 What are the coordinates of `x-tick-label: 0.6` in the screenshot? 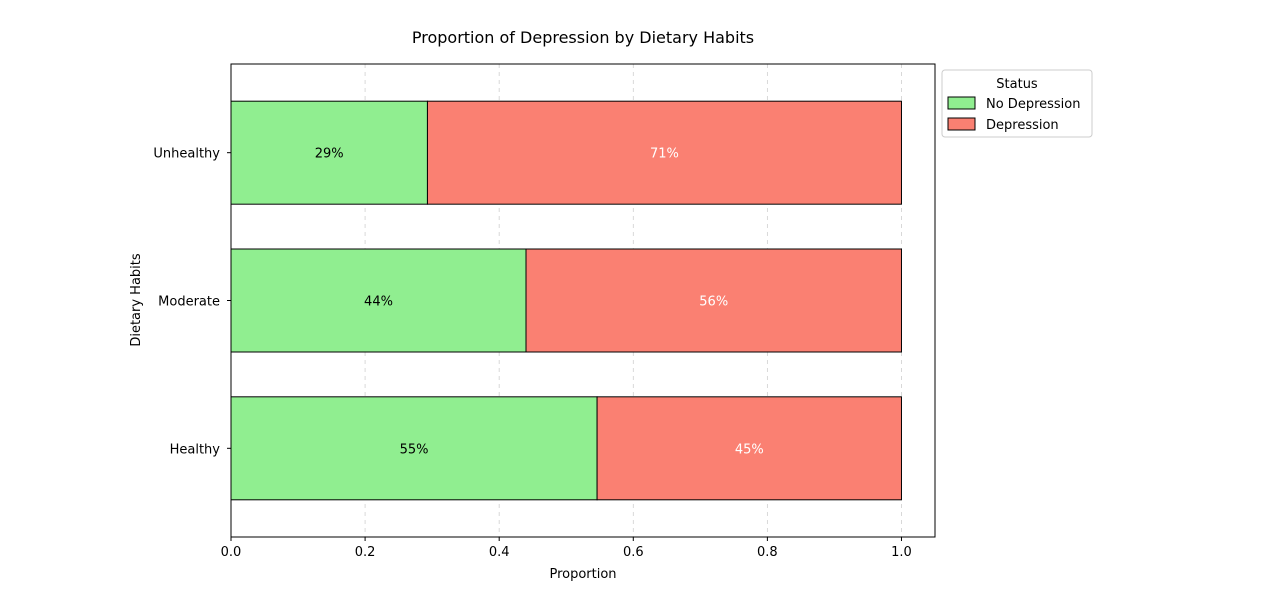 It's located at (633, 552).